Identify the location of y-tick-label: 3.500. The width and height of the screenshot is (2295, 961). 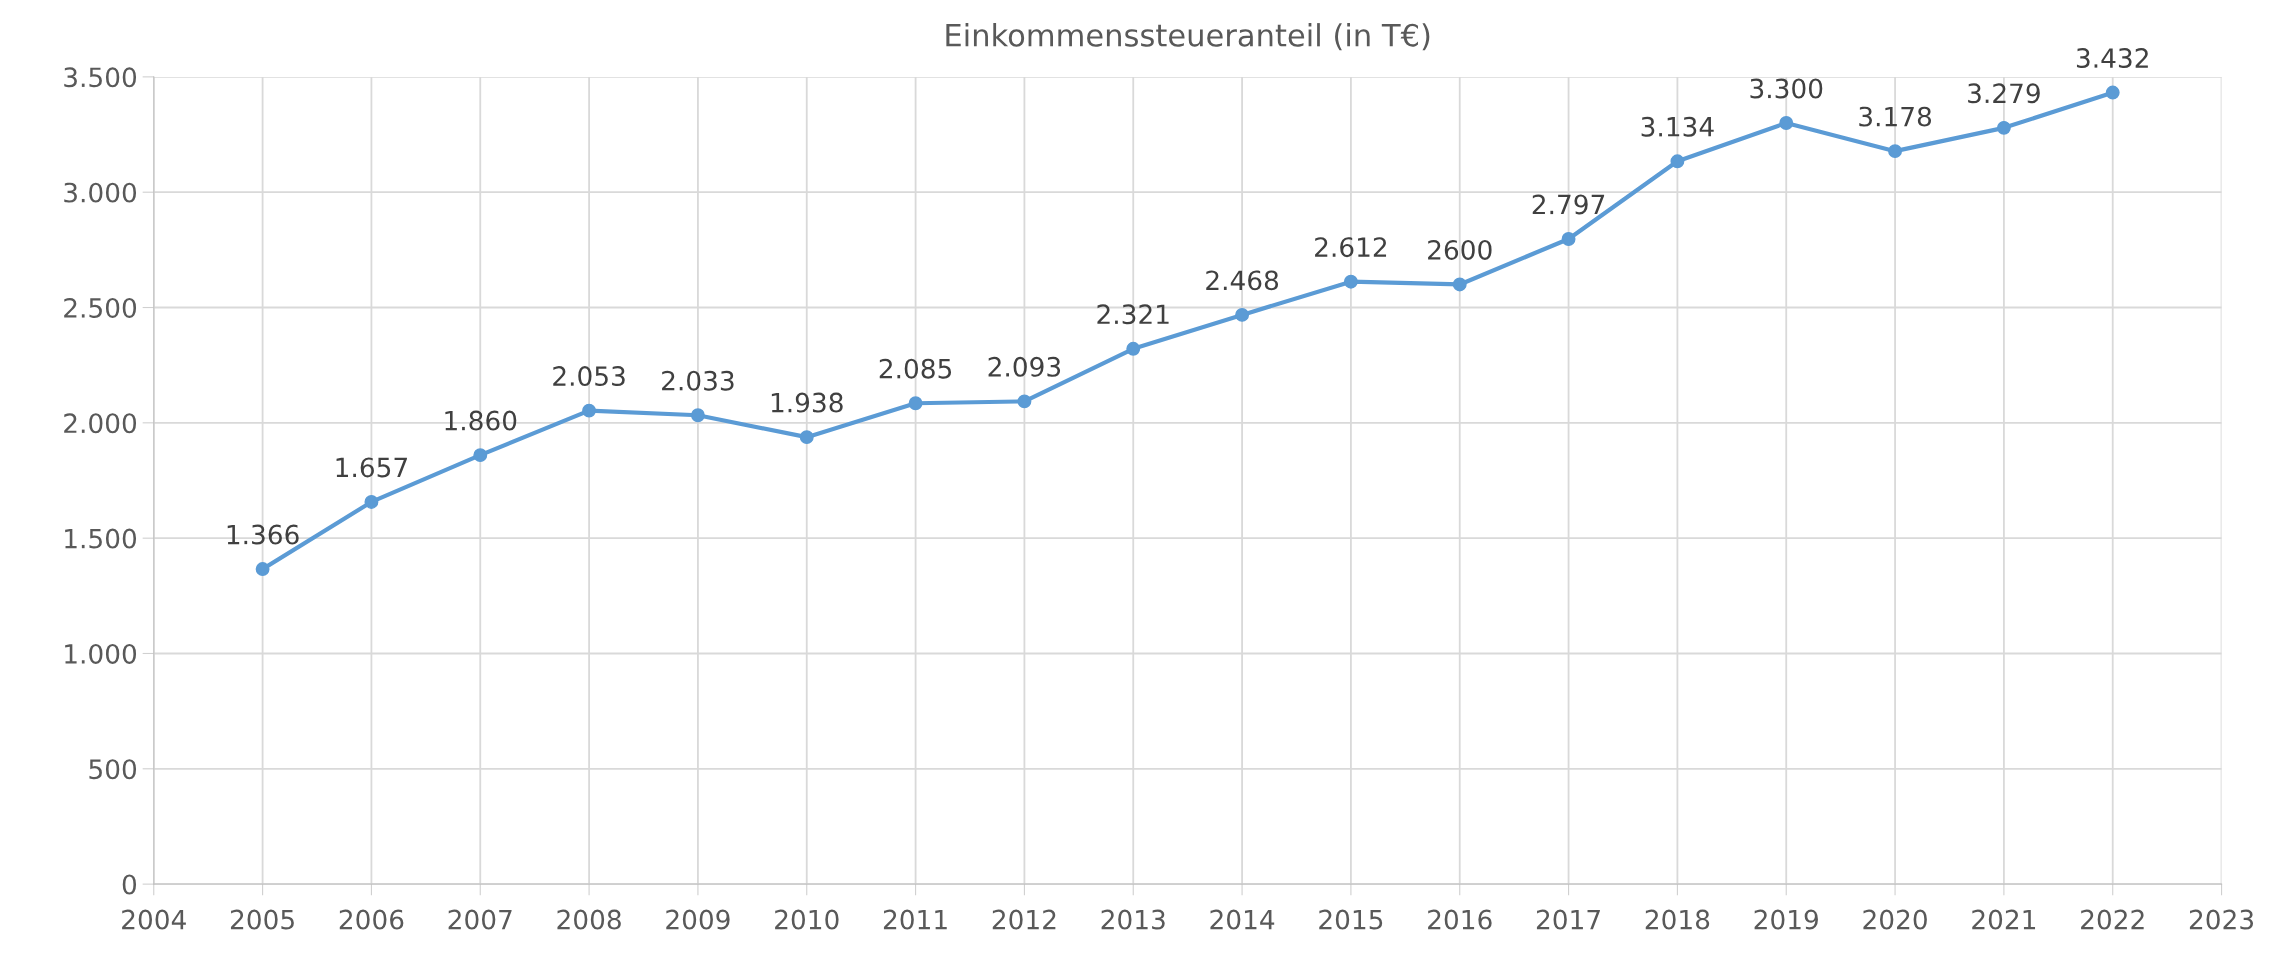
(100, 77).